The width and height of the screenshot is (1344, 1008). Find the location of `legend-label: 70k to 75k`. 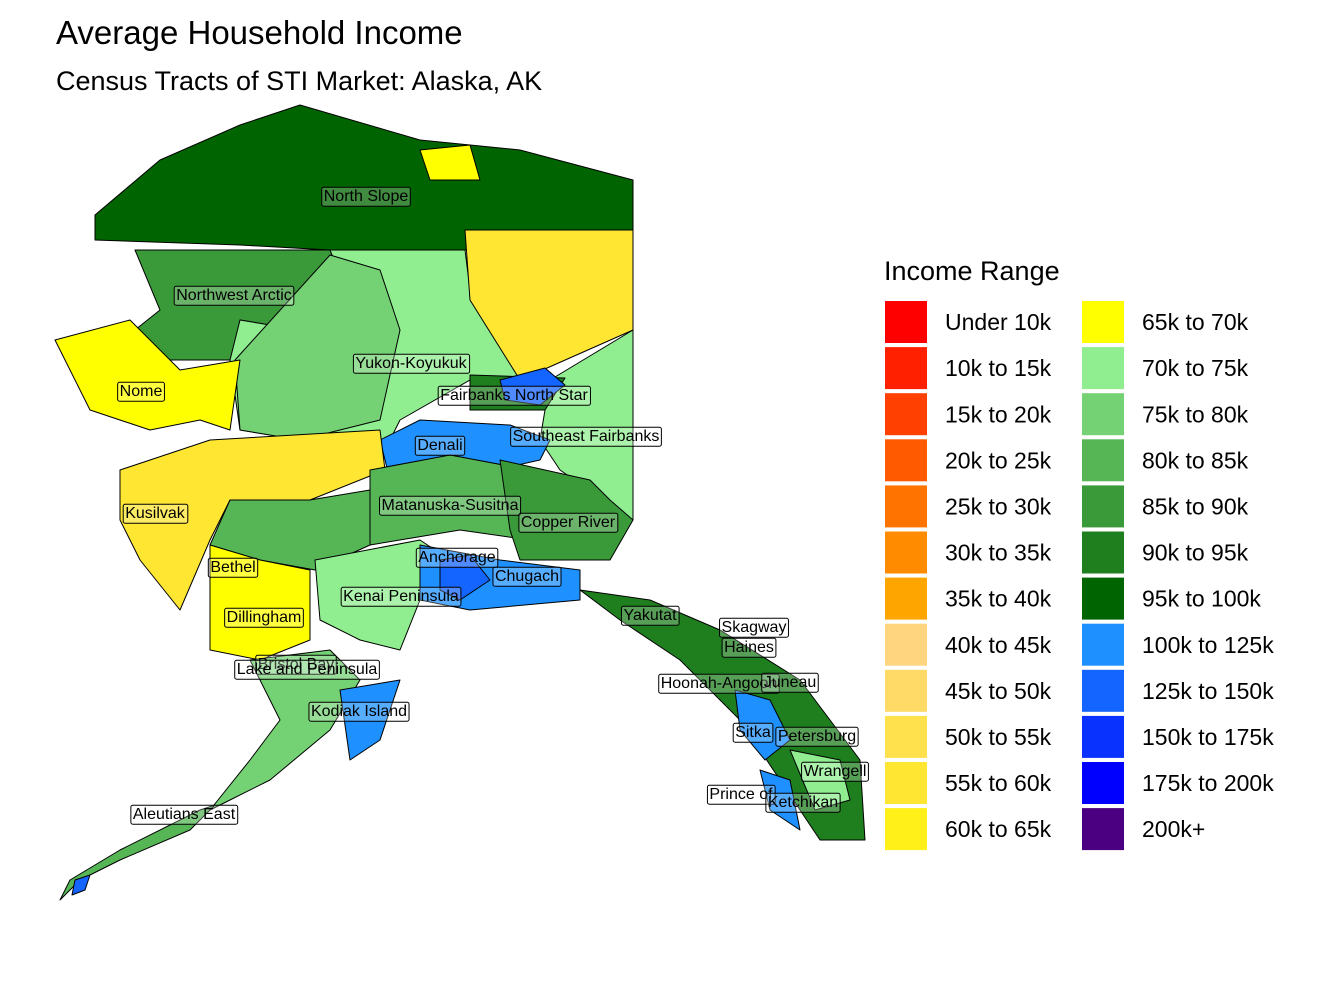

legend-label: 70k to 75k is located at coordinates (1195, 368).